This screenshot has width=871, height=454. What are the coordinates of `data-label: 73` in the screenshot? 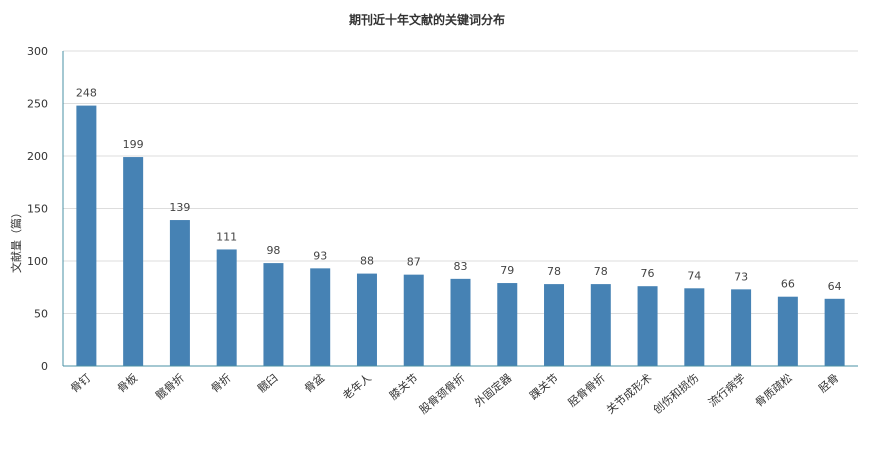 It's located at (741, 276).